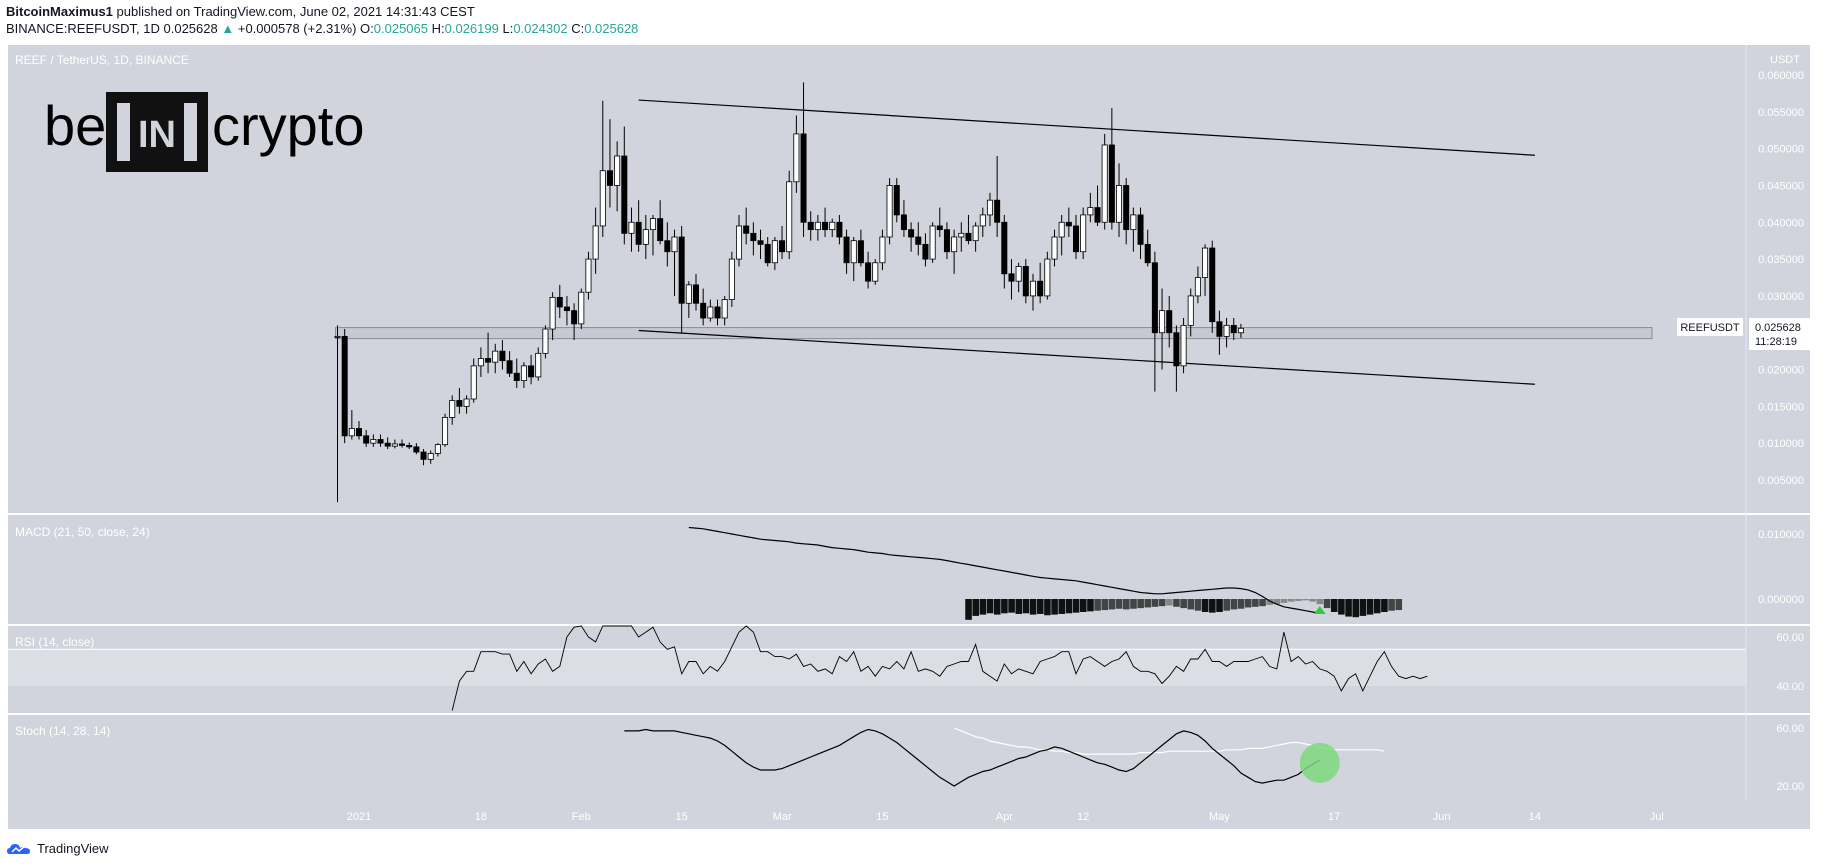 Image resolution: width=1828 pixels, height=867 pixels. I want to click on time-tick-label: 12, so click(1083, 817).